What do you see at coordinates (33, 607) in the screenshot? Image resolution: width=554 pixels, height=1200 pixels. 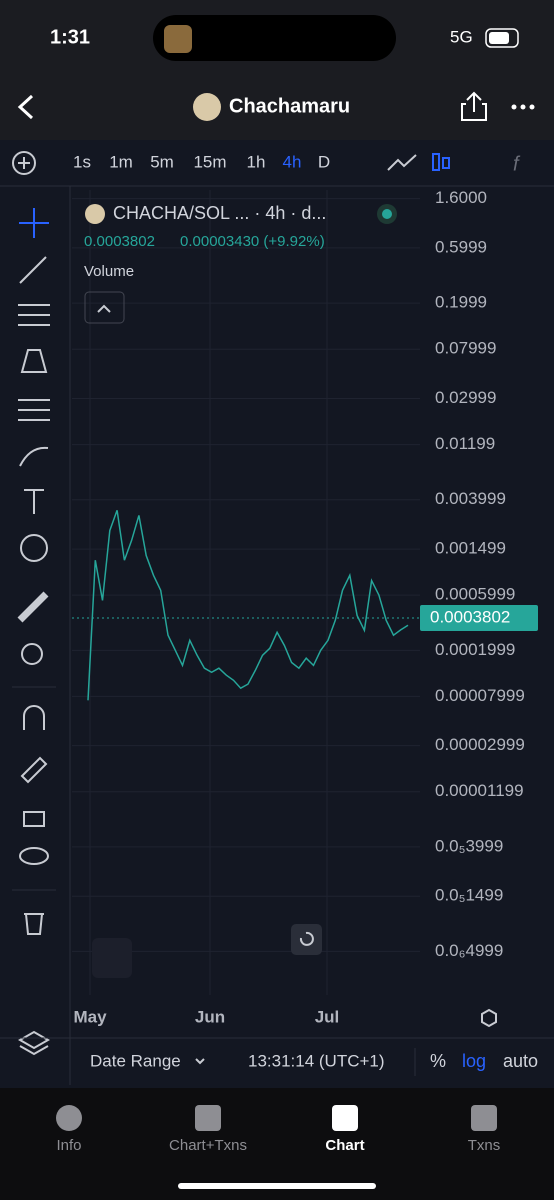 I see `ruler-tool` at bounding box center [33, 607].